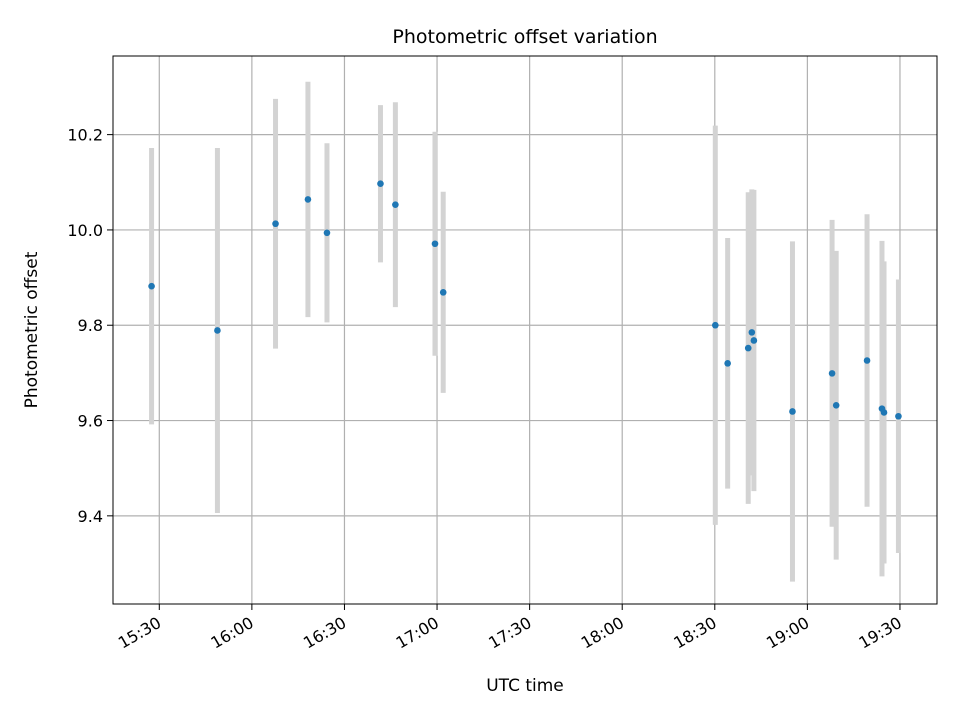 The height and width of the screenshot is (720, 960). I want to click on y-tick-label: 10.2, so click(85, 135).